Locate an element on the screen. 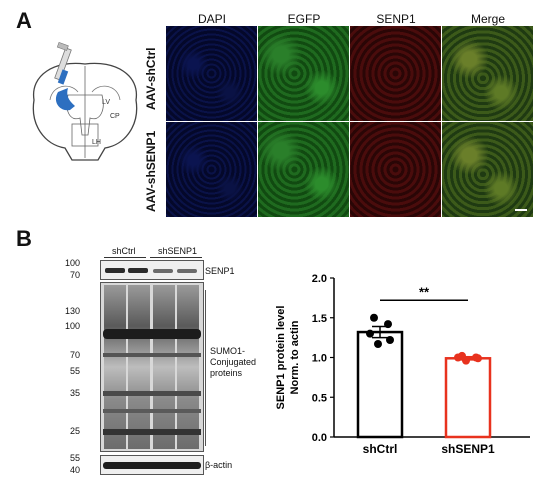  sumo-marker-35: 35 is located at coordinates (74, 393).